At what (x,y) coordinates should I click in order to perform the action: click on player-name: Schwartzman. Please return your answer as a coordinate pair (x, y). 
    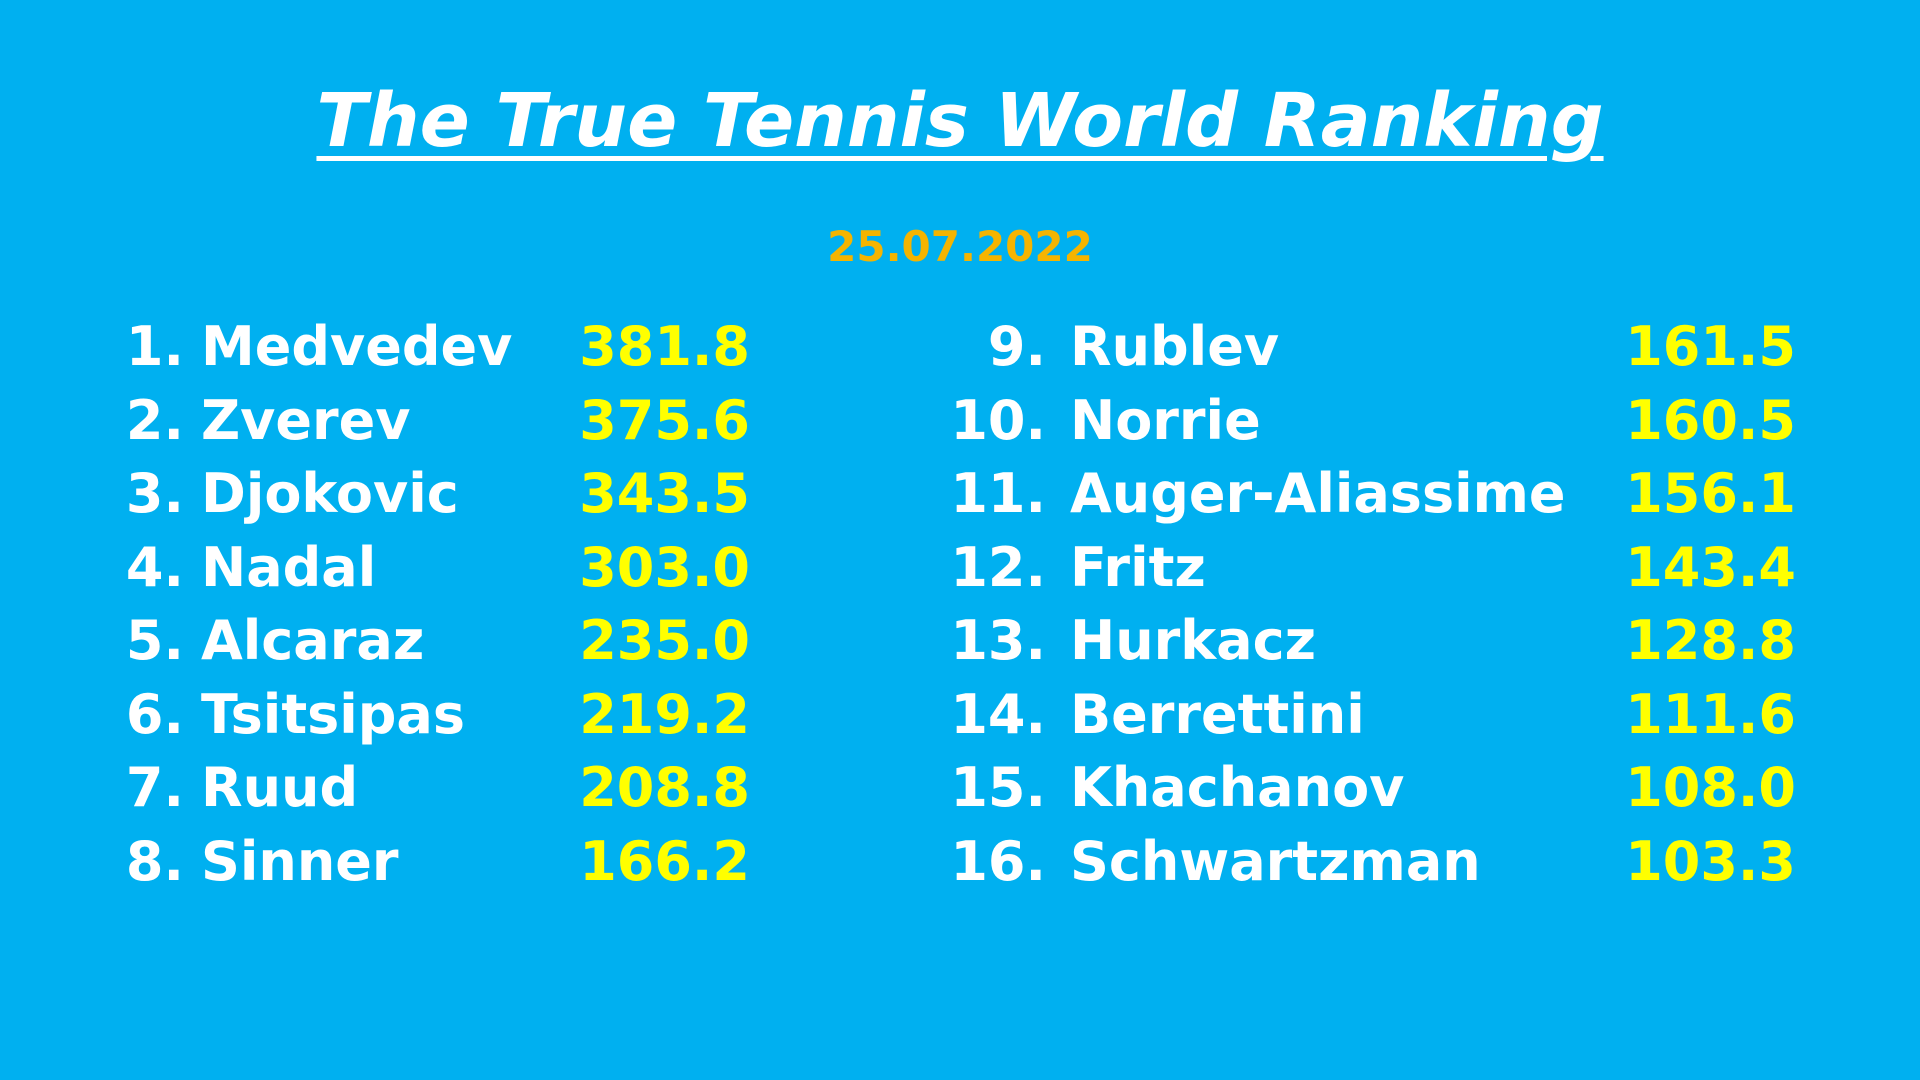
    Looking at the image, I should click on (1275, 861).